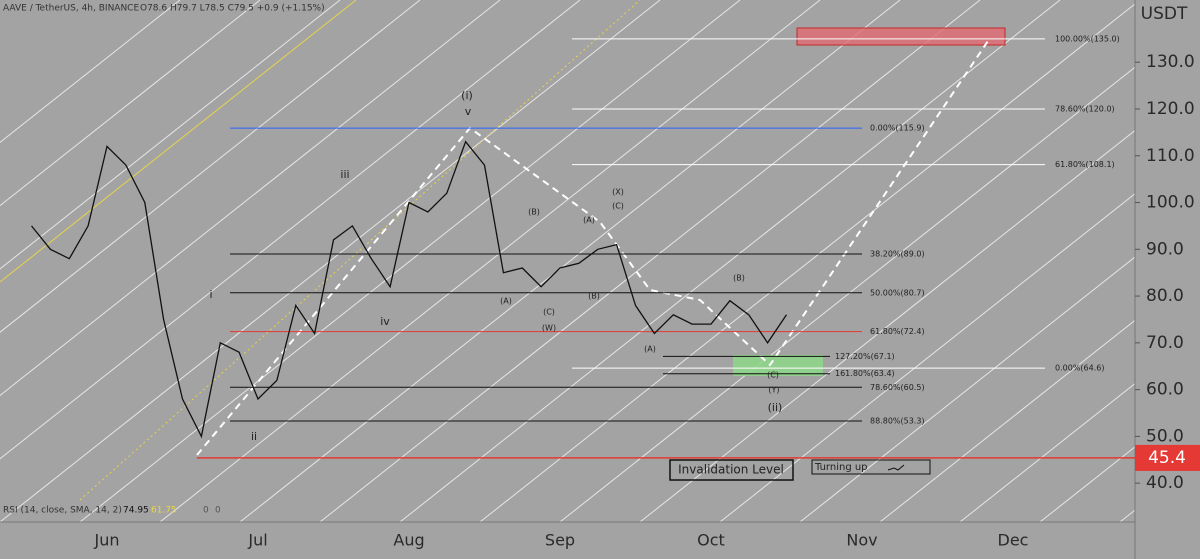  Describe the element at coordinates (897, 253) in the screenshot. I see `fib-label: 38.20%(89.0)` at that location.